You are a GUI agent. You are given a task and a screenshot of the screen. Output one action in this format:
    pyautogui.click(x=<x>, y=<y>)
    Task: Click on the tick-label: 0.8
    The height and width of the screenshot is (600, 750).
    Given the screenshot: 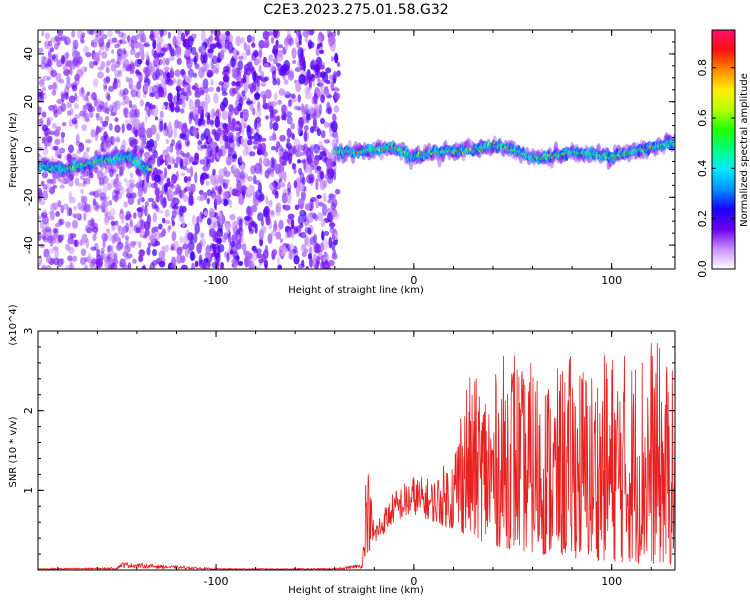 What is the action you would take?
    pyautogui.click(x=702, y=68)
    